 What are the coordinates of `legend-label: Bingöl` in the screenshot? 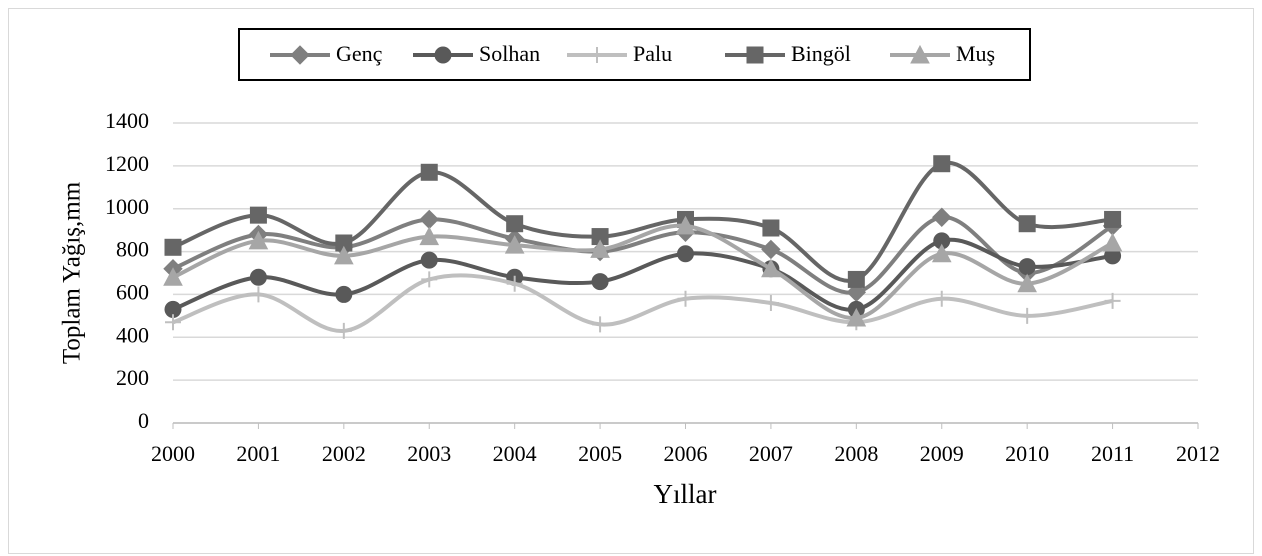 It's located at (821, 53).